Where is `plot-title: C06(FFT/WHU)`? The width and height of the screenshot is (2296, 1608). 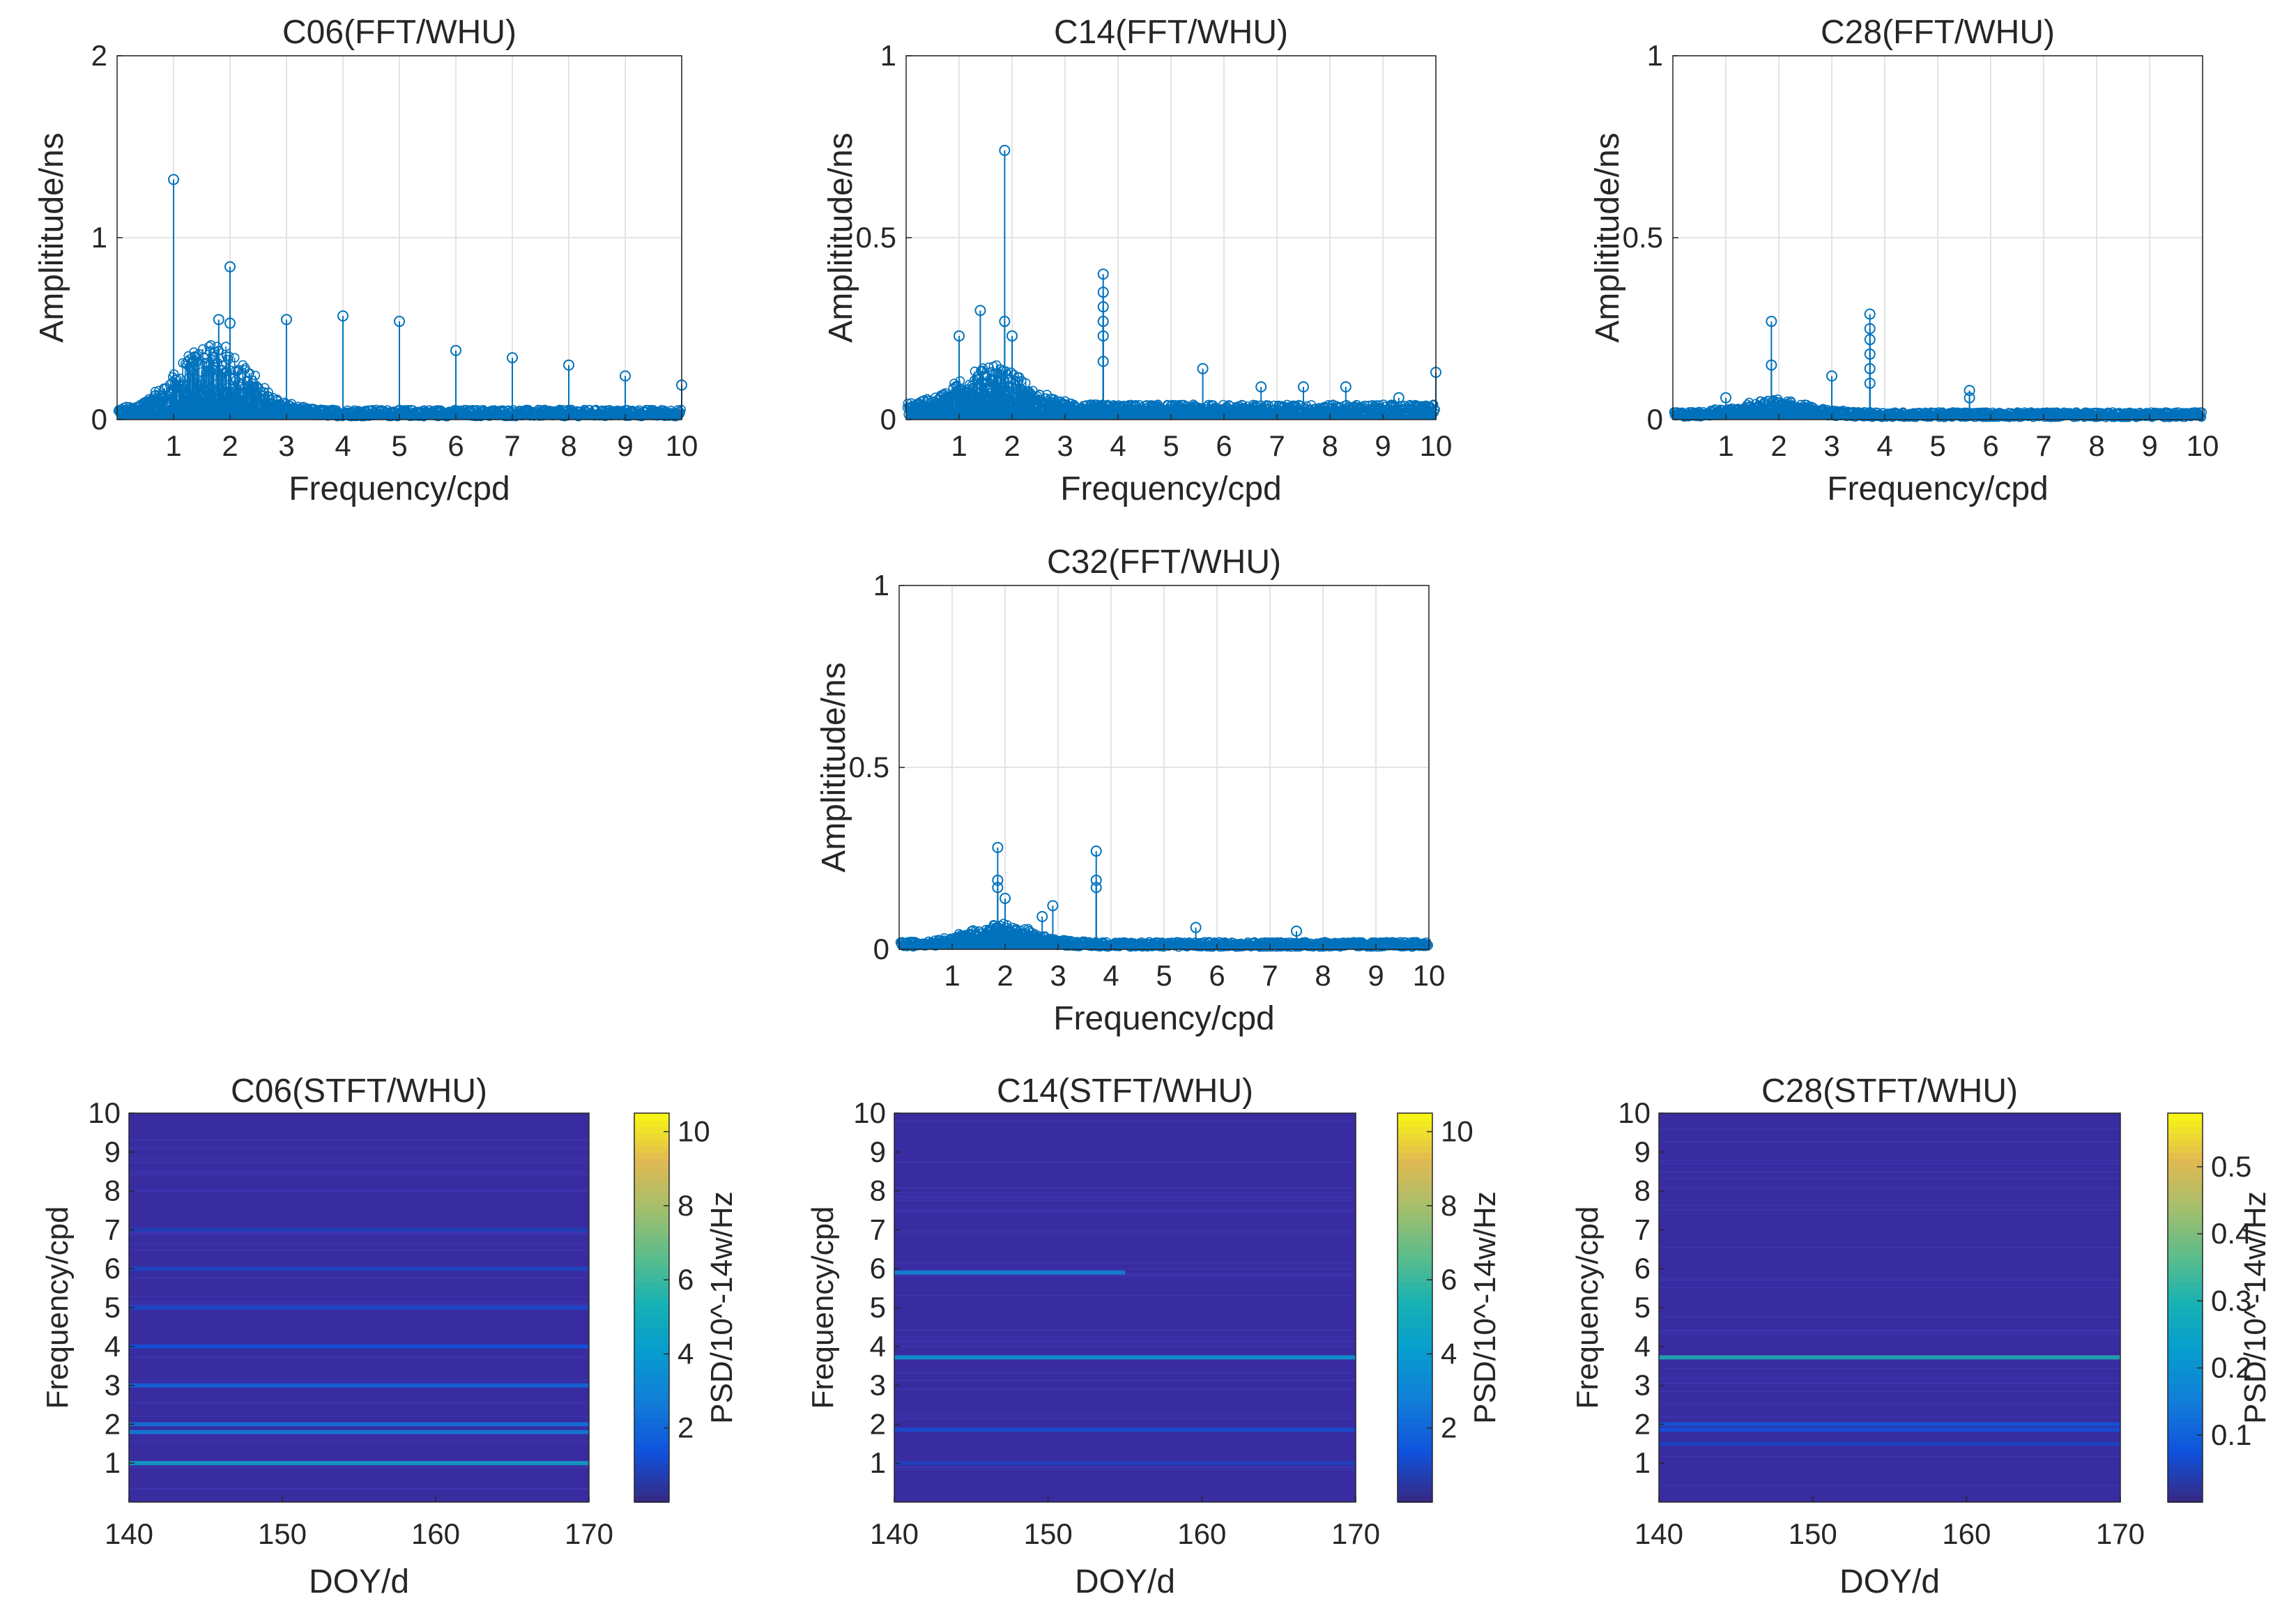
plot-title: C06(FFT/WHU) is located at coordinates (399, 32).